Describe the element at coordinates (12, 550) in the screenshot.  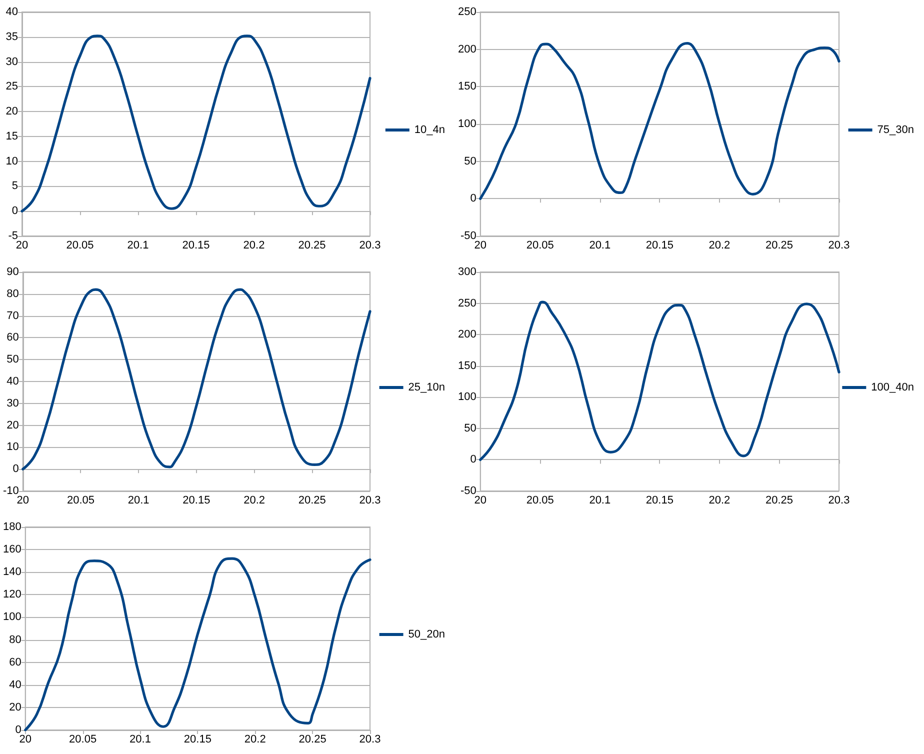
I see `y-tick-label: 160` at that location.